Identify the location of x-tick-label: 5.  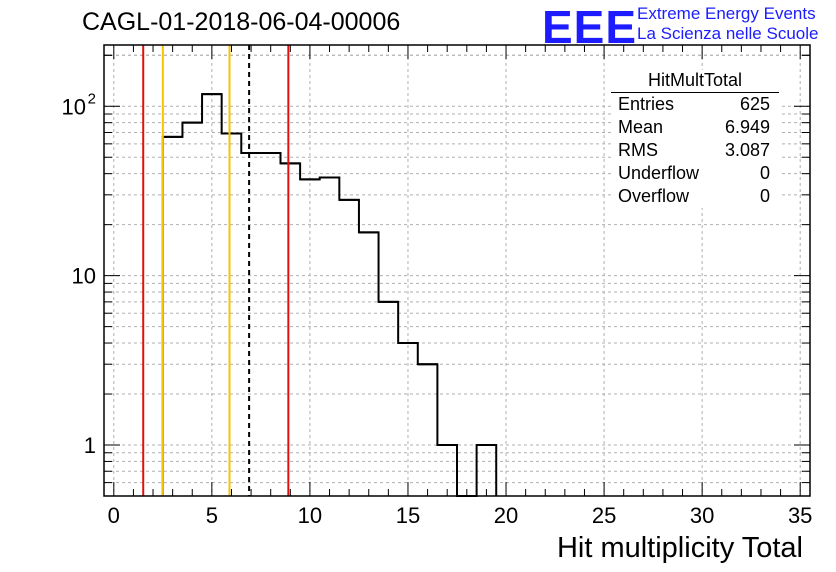
(212, 515).